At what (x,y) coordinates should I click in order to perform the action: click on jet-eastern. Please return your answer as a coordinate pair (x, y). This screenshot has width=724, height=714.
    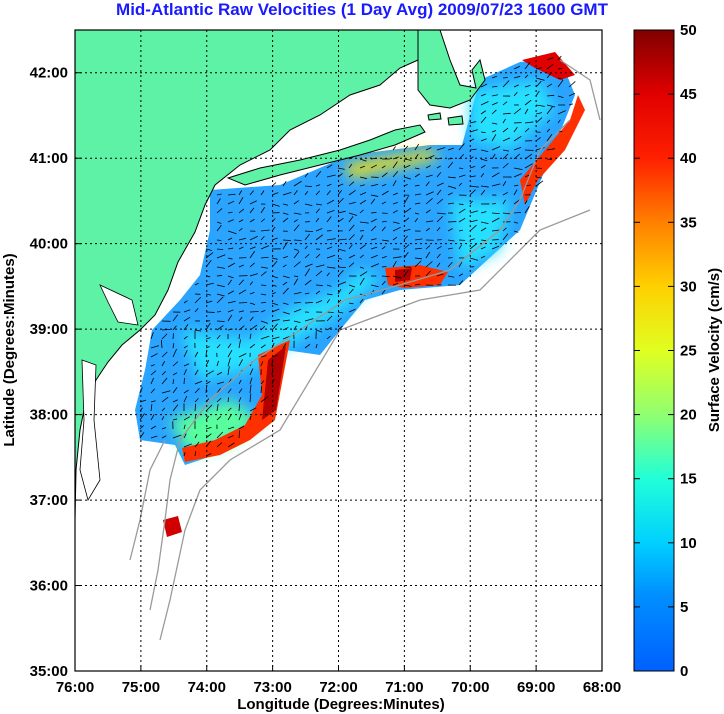
    Looking at the image, I should click on (552, 150).